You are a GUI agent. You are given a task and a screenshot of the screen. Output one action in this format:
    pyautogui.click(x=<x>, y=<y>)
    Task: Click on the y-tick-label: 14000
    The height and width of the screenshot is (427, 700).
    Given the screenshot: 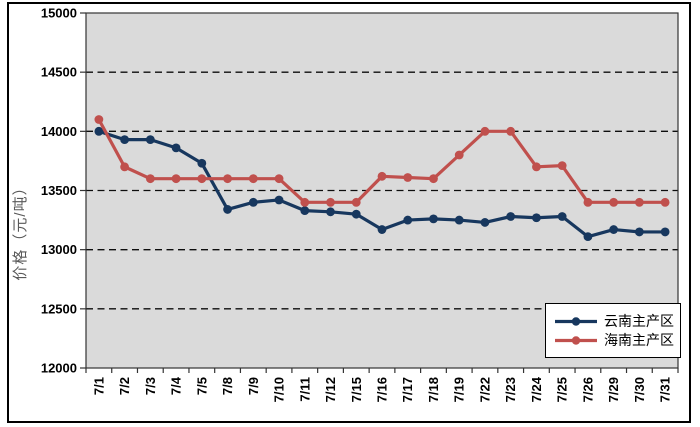 What is the action you would take?
    pyautogui.click(x=59, y=131)
    